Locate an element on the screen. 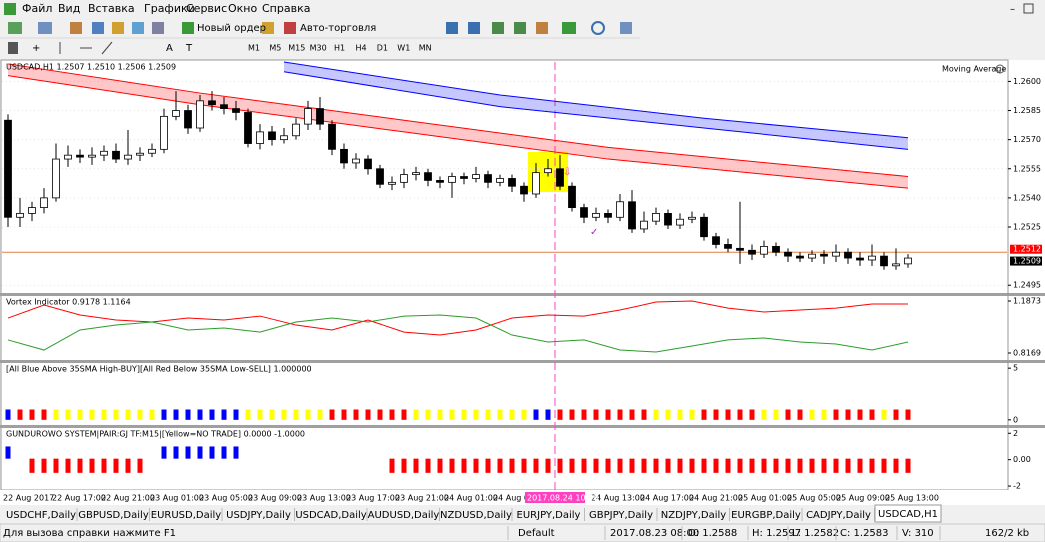 The width and height of the screenshot is (1045, 542). indicator-label: Moving Average is located at coordinates (974, 69).